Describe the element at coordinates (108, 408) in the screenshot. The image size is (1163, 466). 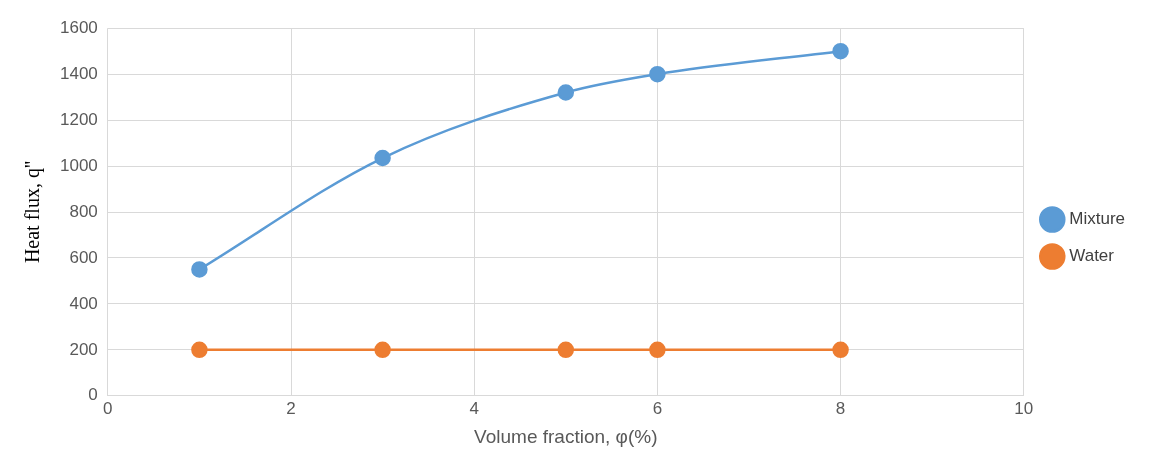
I see `x-tick-label: 0` at that location.